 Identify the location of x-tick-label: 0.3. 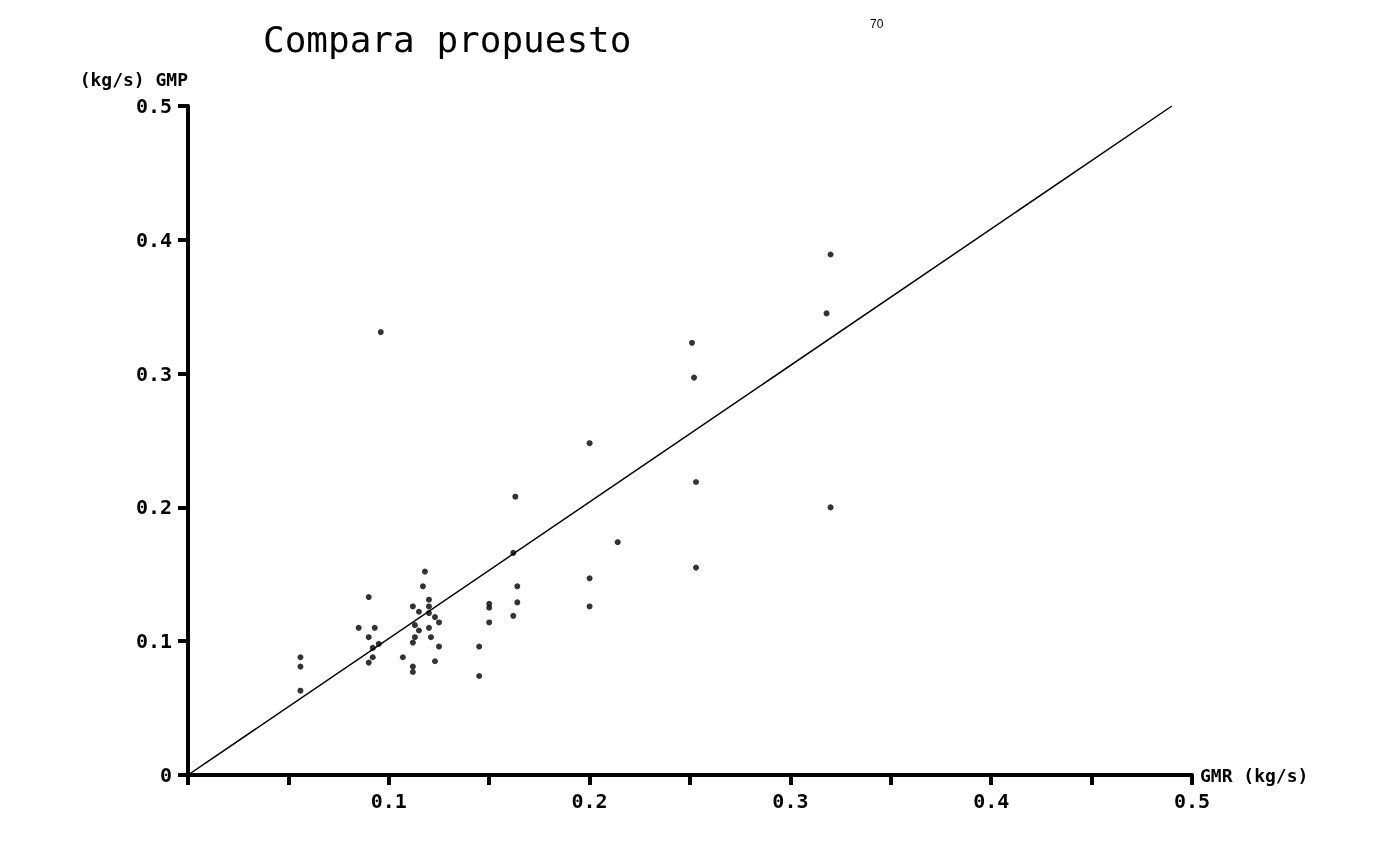
(790, 801).